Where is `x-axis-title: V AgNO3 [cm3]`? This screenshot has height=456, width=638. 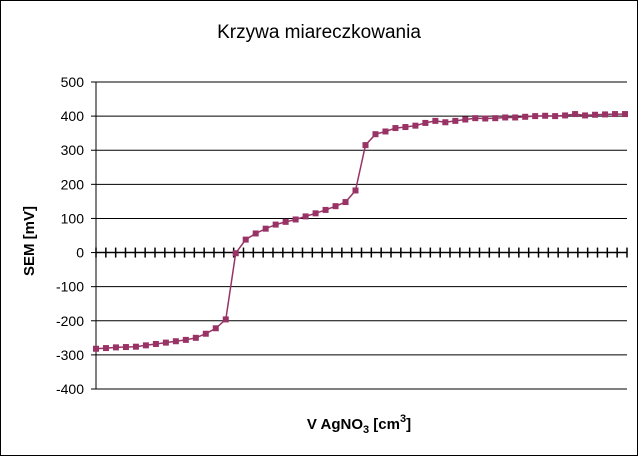 x-axis-title: V AgNO3 [cm3] is located at coordinates (359, 424).